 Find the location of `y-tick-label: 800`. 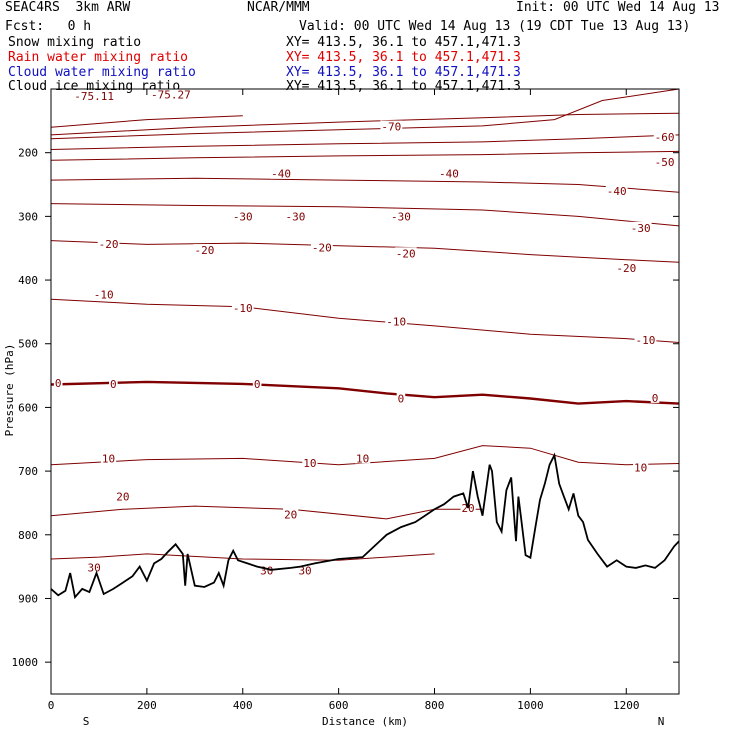

y-tick-label: 800 is located at coordinates (28, 535).